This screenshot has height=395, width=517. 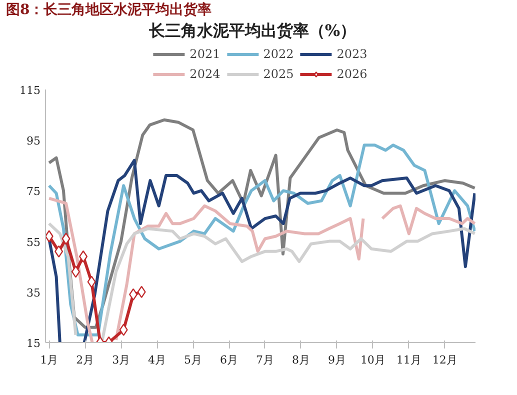 What do you see at coordinates (352, 54) in the screenshot?
I see `legend-label: 2023` at bounding box center [352, 54].